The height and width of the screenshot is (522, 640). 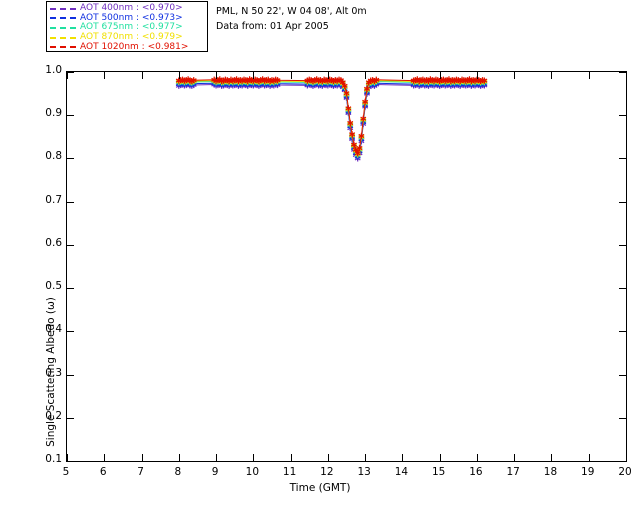 I want to click on x-axis-tick-label: 9, so click(x=215, y=472).